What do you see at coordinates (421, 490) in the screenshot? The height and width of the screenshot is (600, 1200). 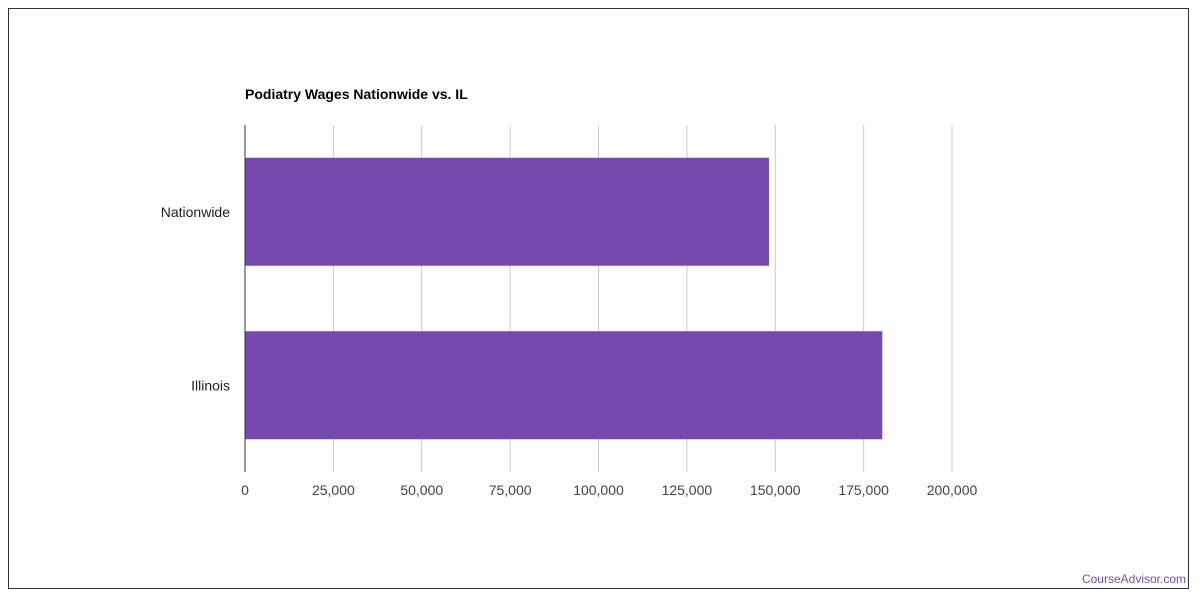 I see `x-tick-label: 50,000` at bounding box center [421, 490].